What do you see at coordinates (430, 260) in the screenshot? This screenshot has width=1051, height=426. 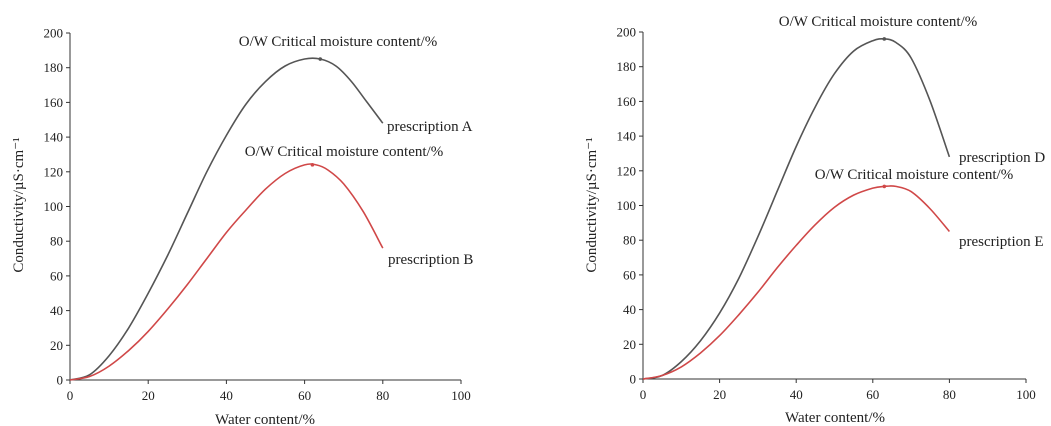 I see `series-label: prescription B` at bounding box center [430, 260].